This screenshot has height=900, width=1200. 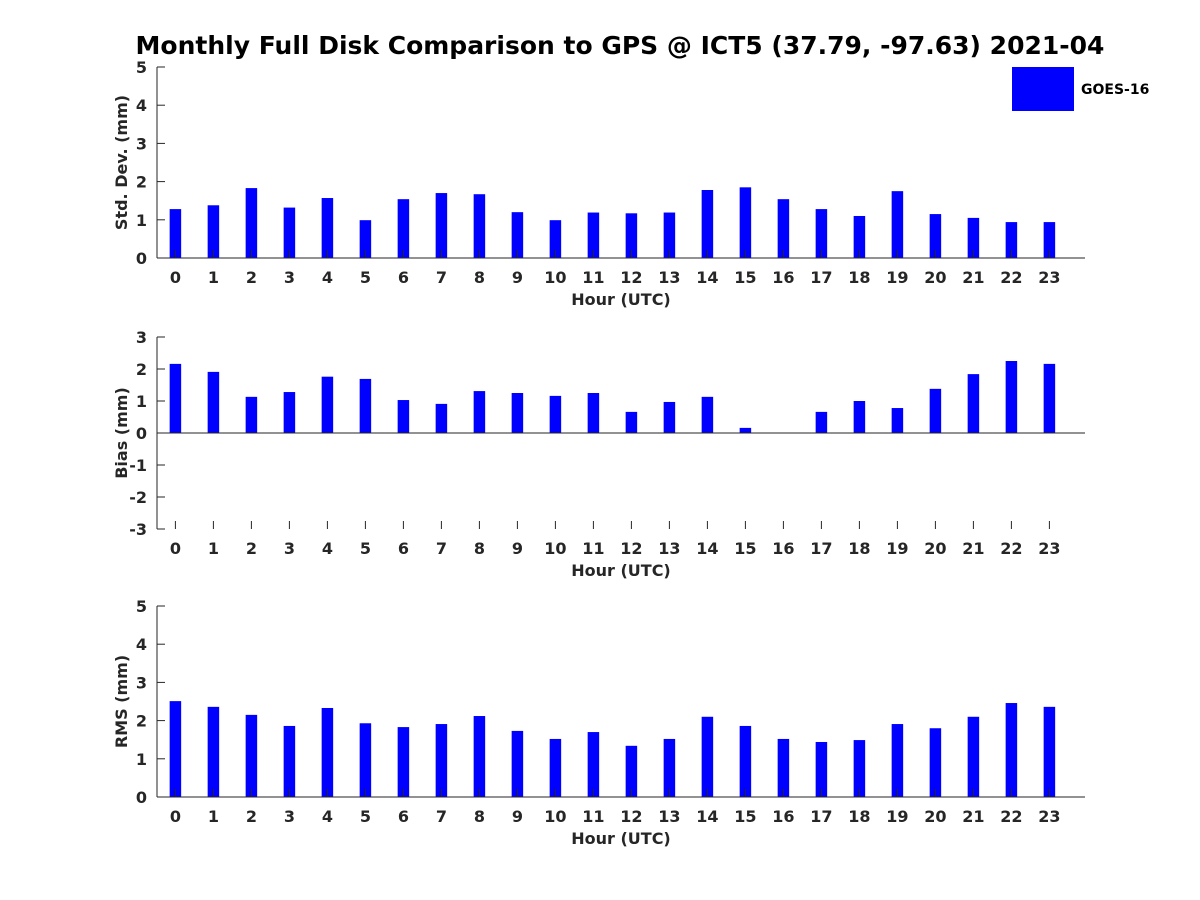 What do you see at coordinates (138, 465) in the screenshot?
I see `y-tick-label-panel2: -1` at bounding box center [138, 465].